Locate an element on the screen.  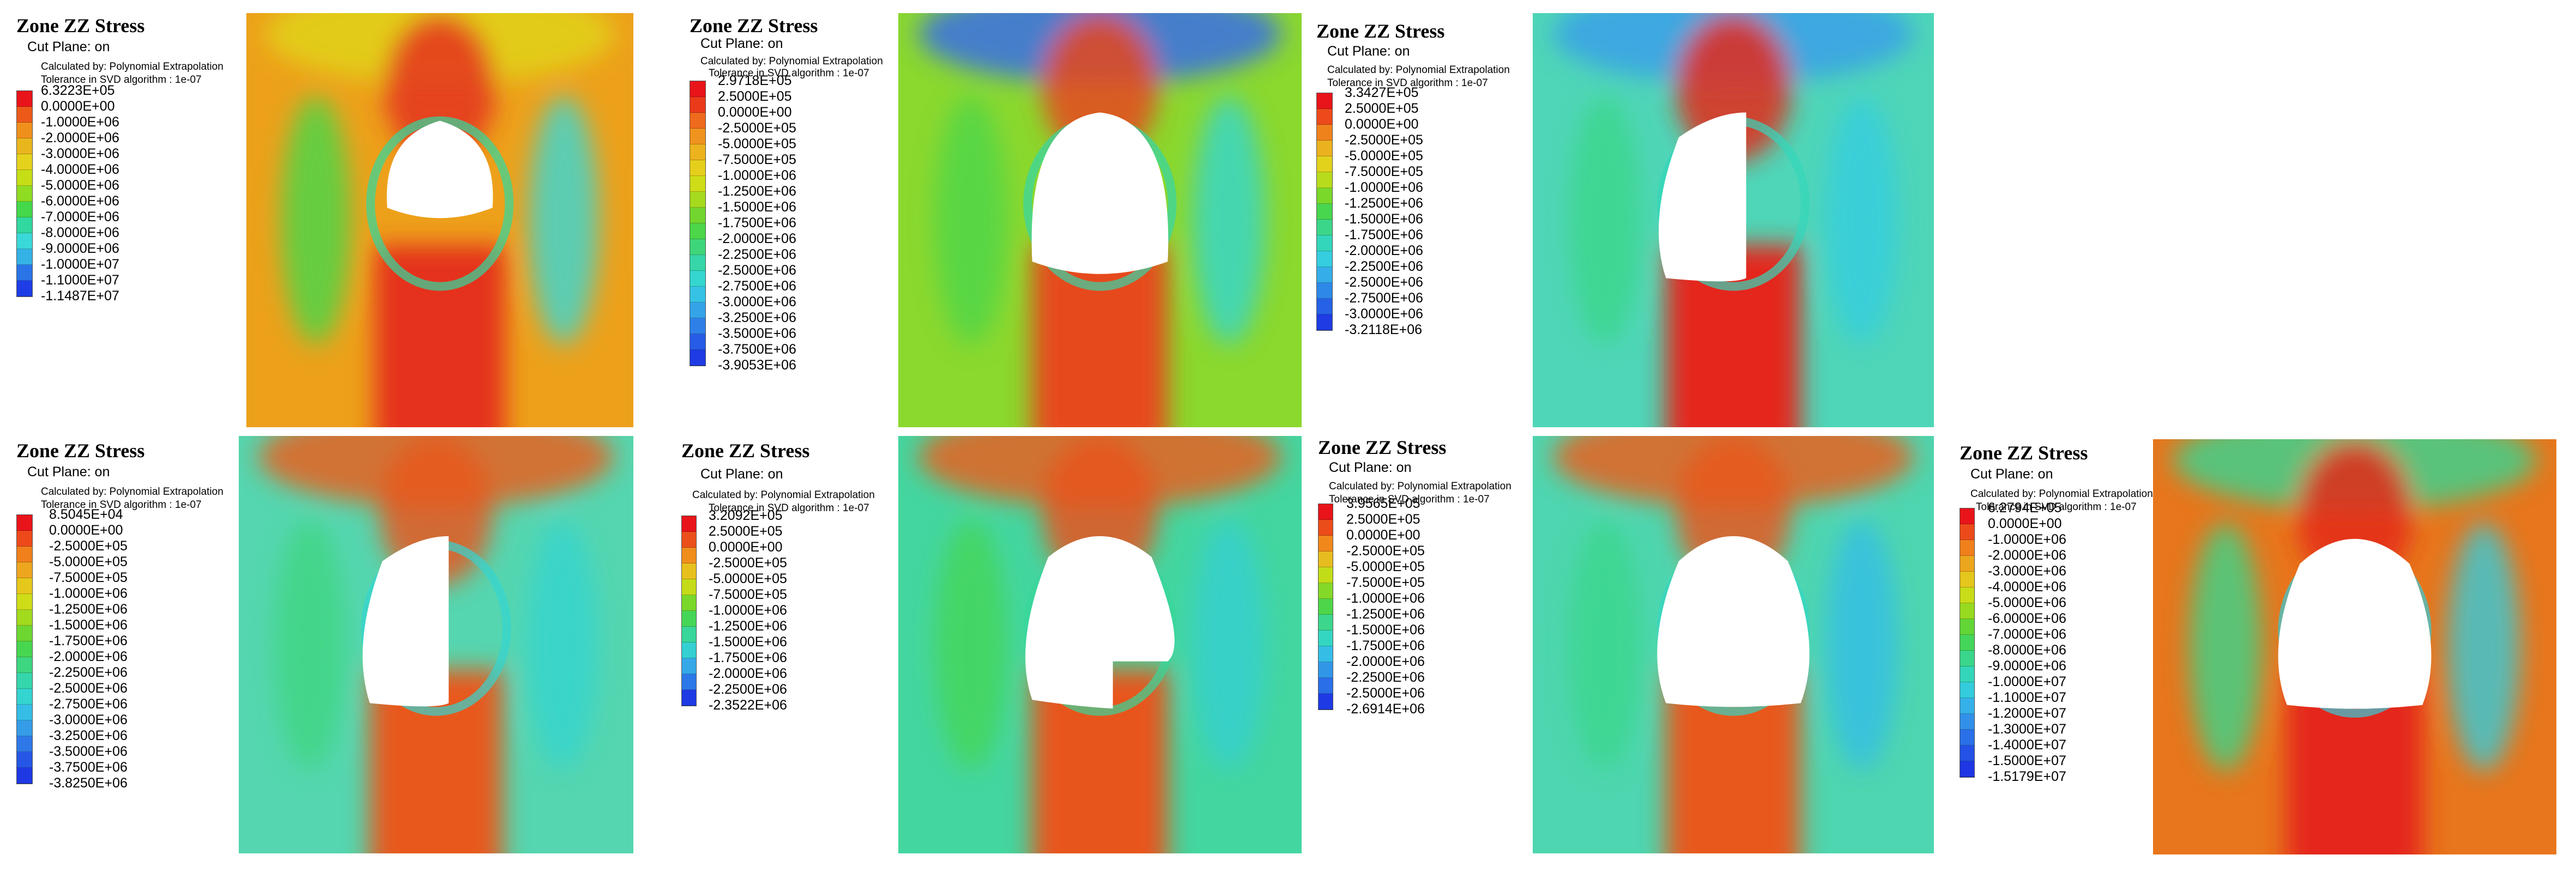
scale-label: -3.9053E+06 is located at coordinates (757, 365).